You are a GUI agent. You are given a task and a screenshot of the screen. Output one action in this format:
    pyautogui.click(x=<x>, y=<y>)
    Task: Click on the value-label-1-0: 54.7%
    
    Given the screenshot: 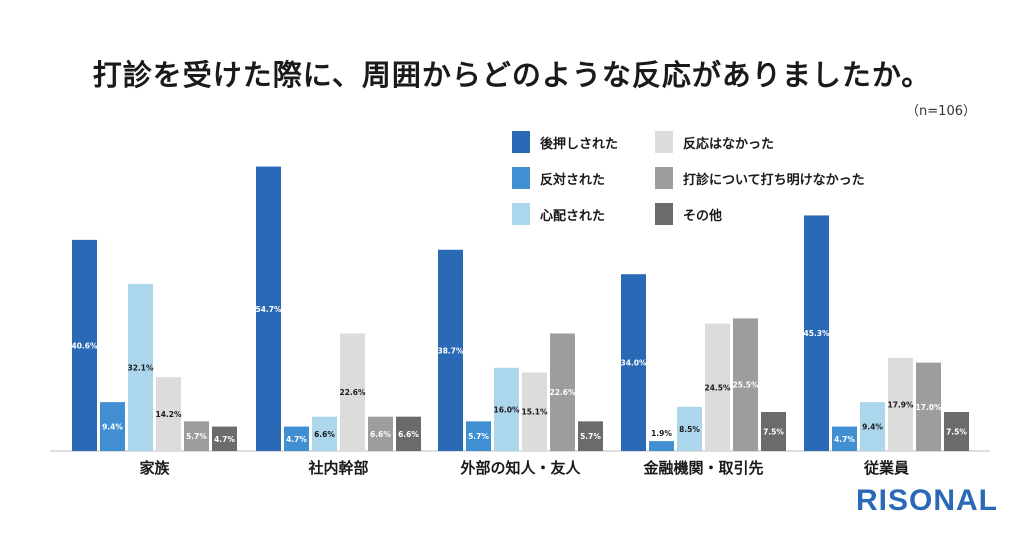 What is the action you would take?
    pyautogui.click(x=268, y=309)
    